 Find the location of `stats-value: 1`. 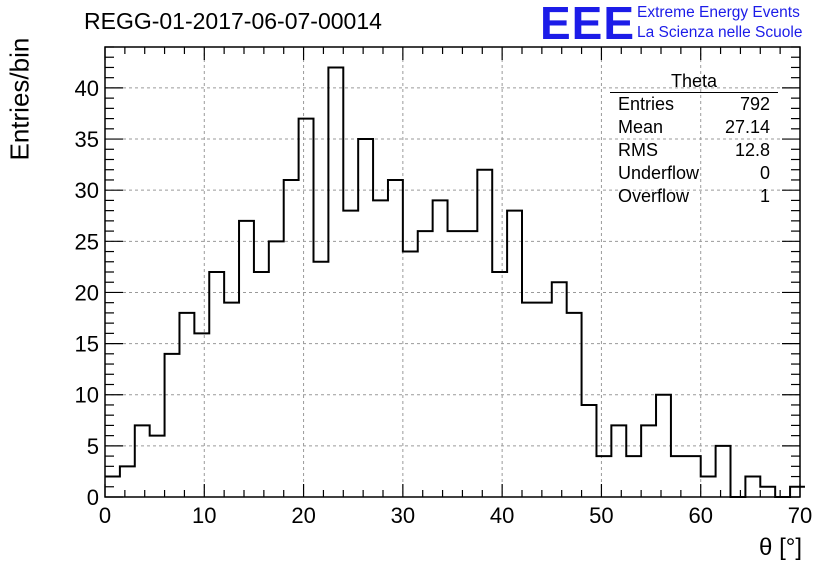

stats-value: 1 is located at coordinates (764, 196).